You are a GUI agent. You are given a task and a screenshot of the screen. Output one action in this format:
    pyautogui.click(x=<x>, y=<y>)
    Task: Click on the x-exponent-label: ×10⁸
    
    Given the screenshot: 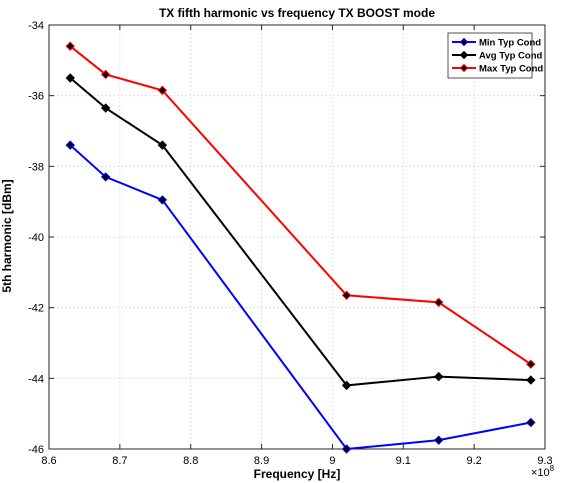 What is the action you would take?
    pyautogui.click(x=543, y=471)
    